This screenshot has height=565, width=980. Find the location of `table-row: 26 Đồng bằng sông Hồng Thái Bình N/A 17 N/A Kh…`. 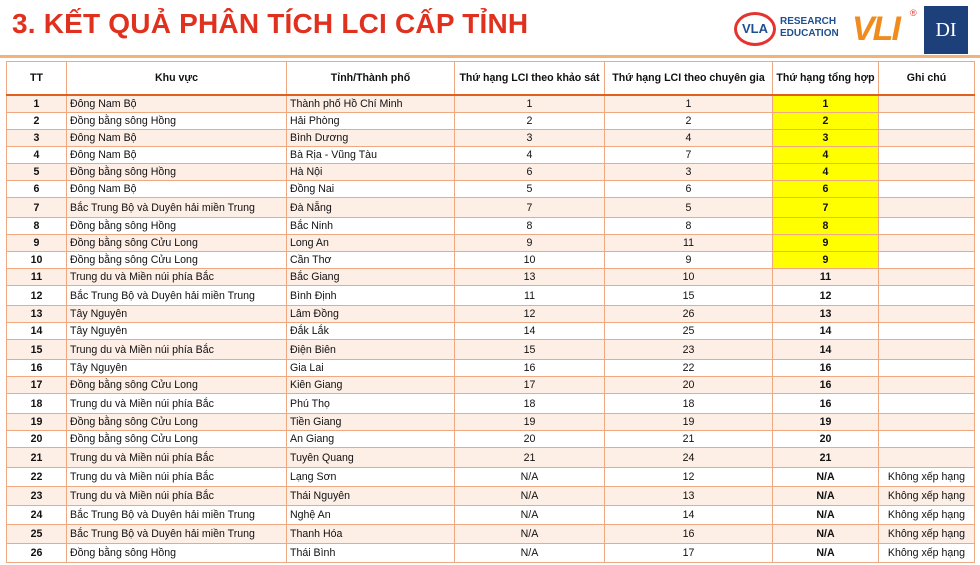

table-row: 26 Đồng bằng sông Hồng Thái Bình N/A 17 N/A Kh… is located at coordinates (490, 553).